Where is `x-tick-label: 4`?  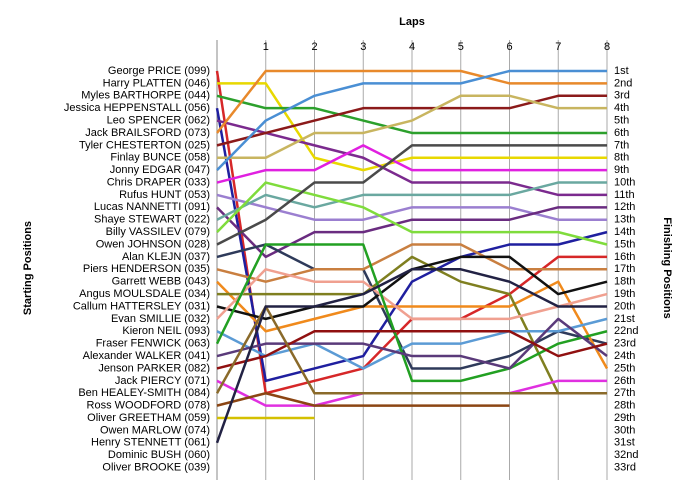 x-tick-label: 4 is located at coordinates (412, 47).